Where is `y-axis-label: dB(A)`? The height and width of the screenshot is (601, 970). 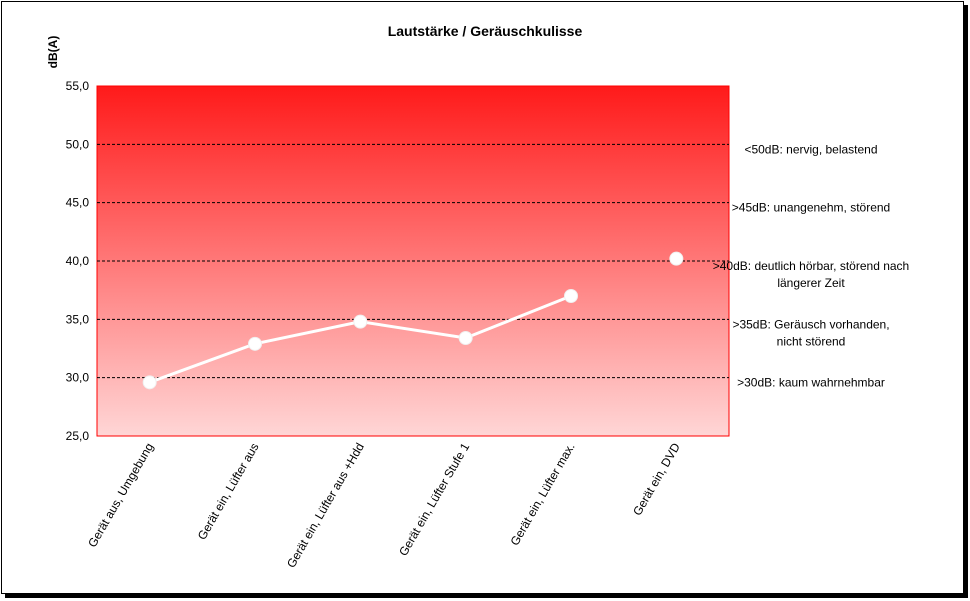
y-axis-label: dB(A) is located at coordinates (53, 52).